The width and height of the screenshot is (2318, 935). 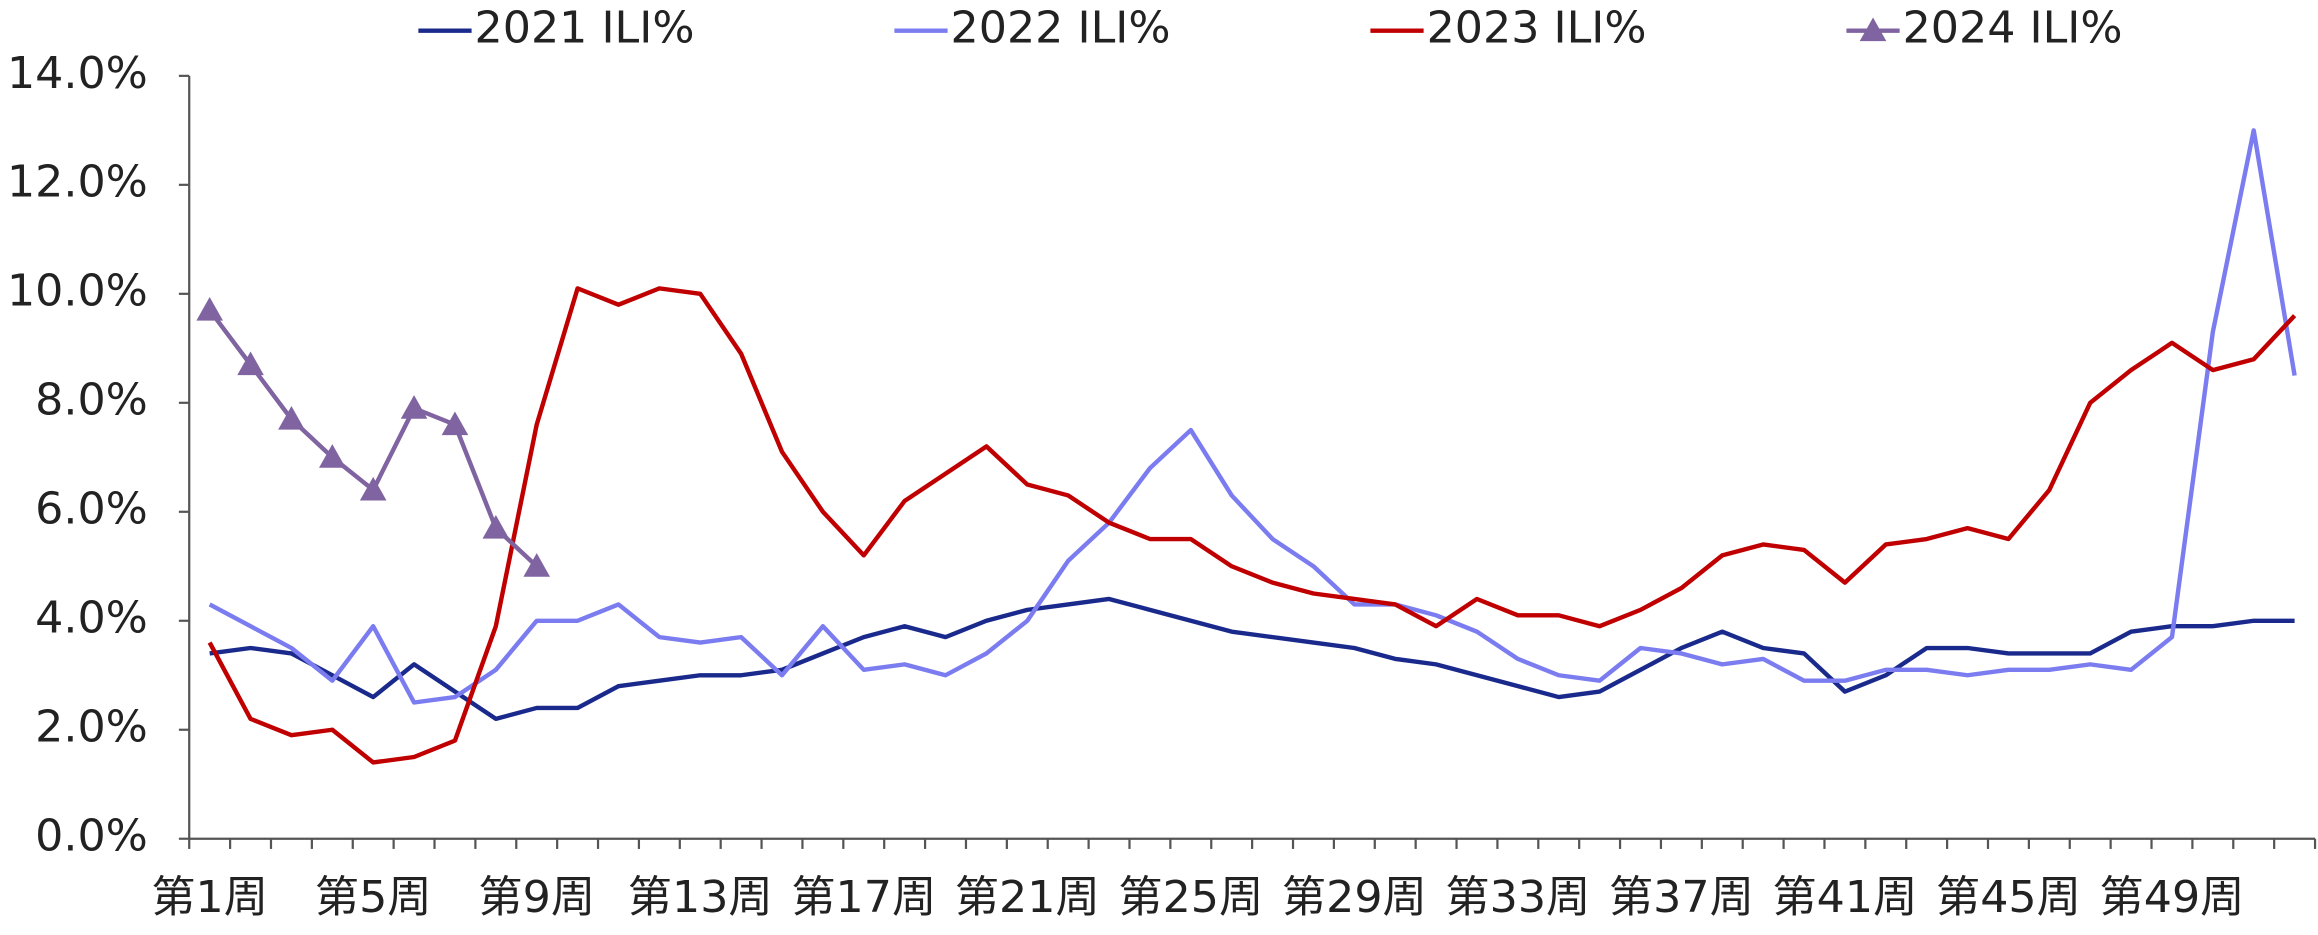 What do you see at coordinates (1844, 897) in the screenshot?
I see `x-tick-label: 第41周` at bounding box center [1844, 897].